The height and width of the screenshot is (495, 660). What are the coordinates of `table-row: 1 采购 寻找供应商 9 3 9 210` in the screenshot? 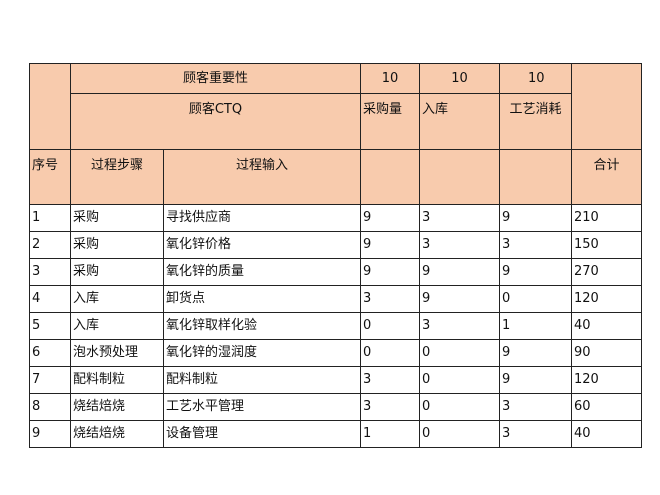 It's located at (335, 218).